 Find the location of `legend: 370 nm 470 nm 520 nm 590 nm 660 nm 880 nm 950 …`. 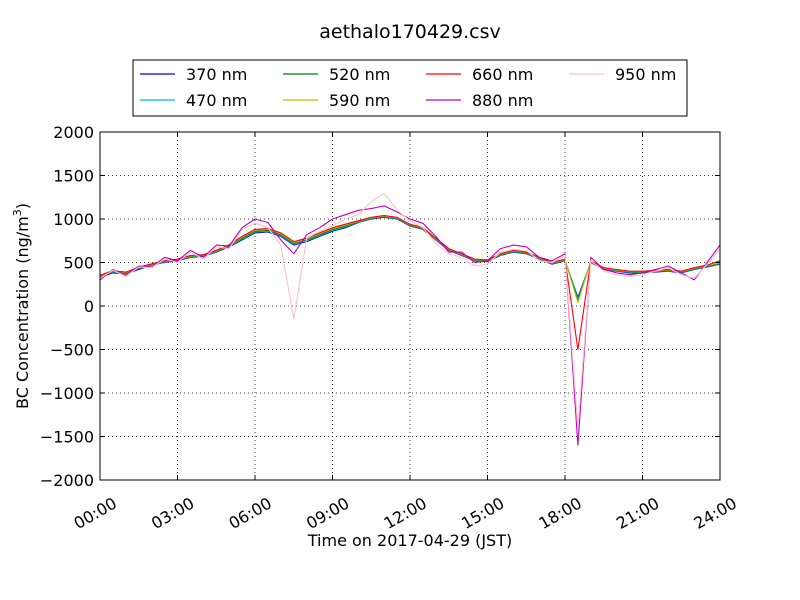

legend: 370 nm 470 nm 520 nm 590 nm 660 nm 880 nm 950 … is located at coordinates (410, 88).